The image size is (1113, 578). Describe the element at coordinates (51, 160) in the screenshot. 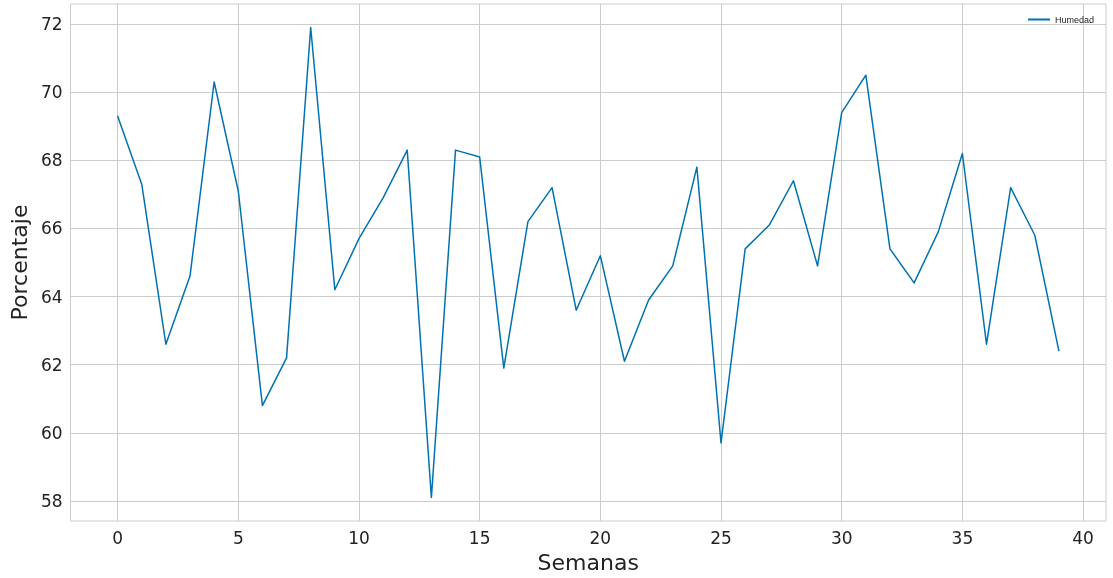

I see `y-tick-label: 68` at that location.